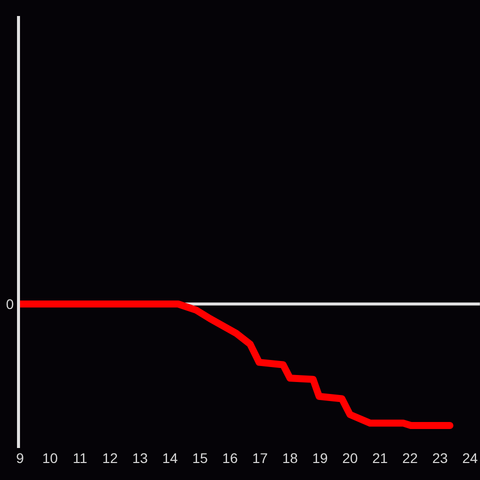 The width and height of the screenshot is (480, 480). I want to click on x-tick-label: 12, so click(110, 458).